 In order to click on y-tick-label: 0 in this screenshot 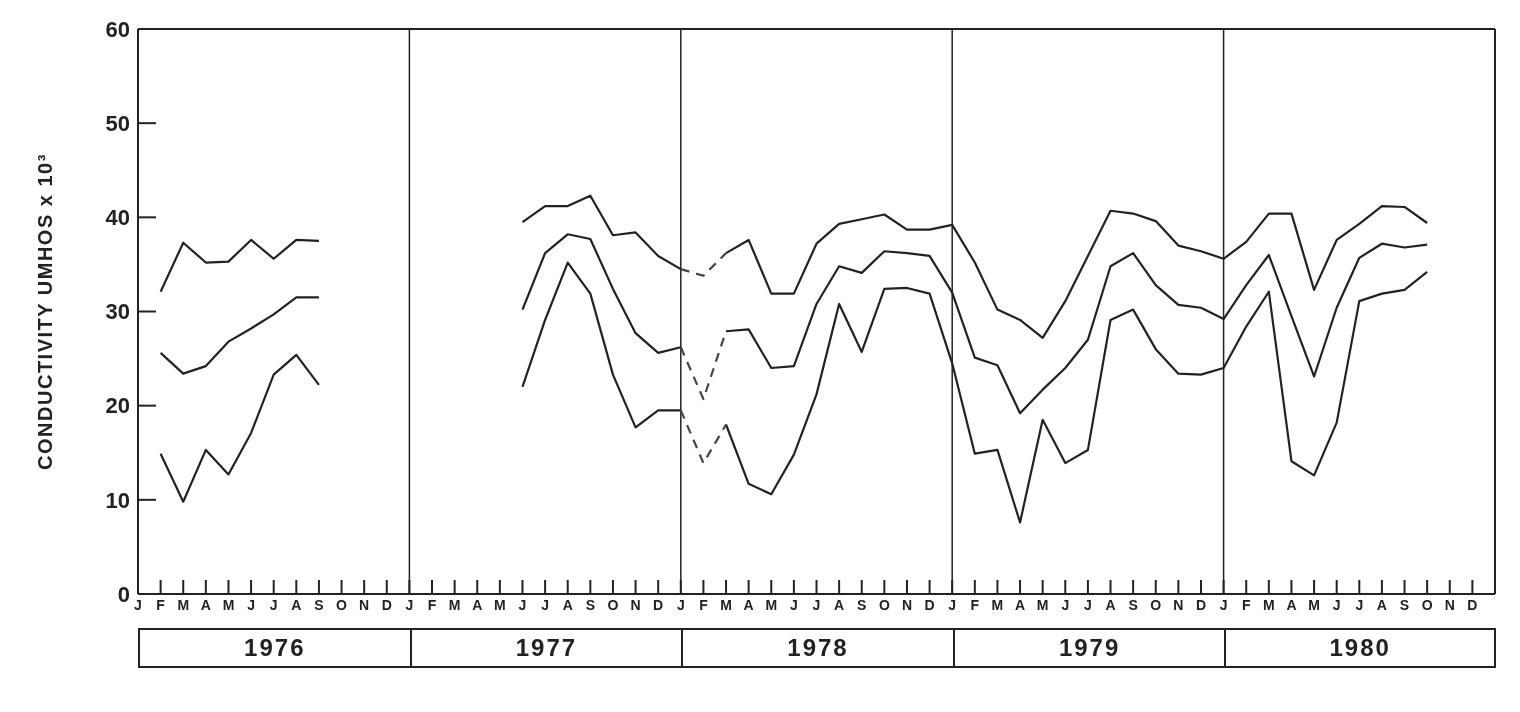, I will do `click(123, 594)`.